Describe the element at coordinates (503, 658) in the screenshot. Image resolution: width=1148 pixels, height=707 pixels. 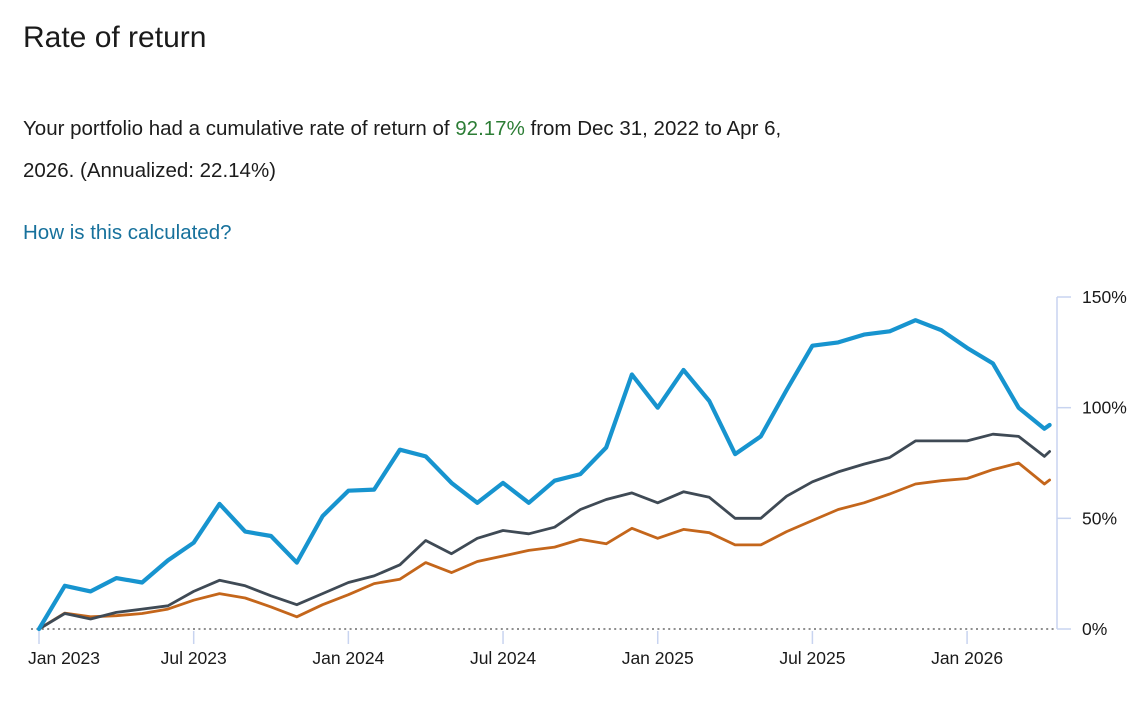
I see `x-axis-label: Jul 2024` at that location.